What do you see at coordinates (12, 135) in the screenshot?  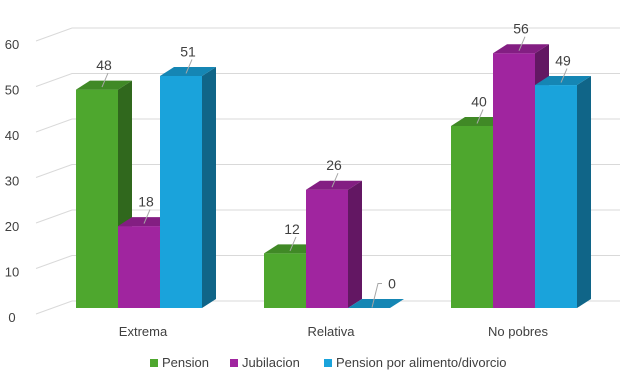 I see `y-tick-label: 40` at bounding box center [12, 135].